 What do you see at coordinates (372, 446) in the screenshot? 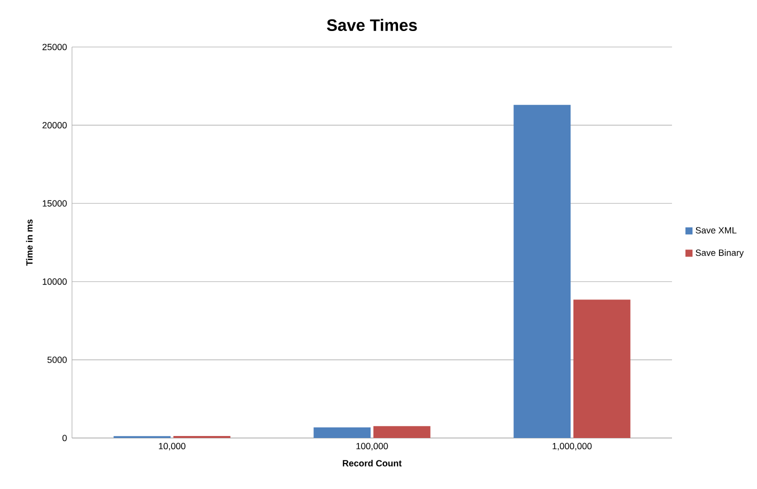
I see `x-tick-label: 100,000` at bounding box center [372, 446].